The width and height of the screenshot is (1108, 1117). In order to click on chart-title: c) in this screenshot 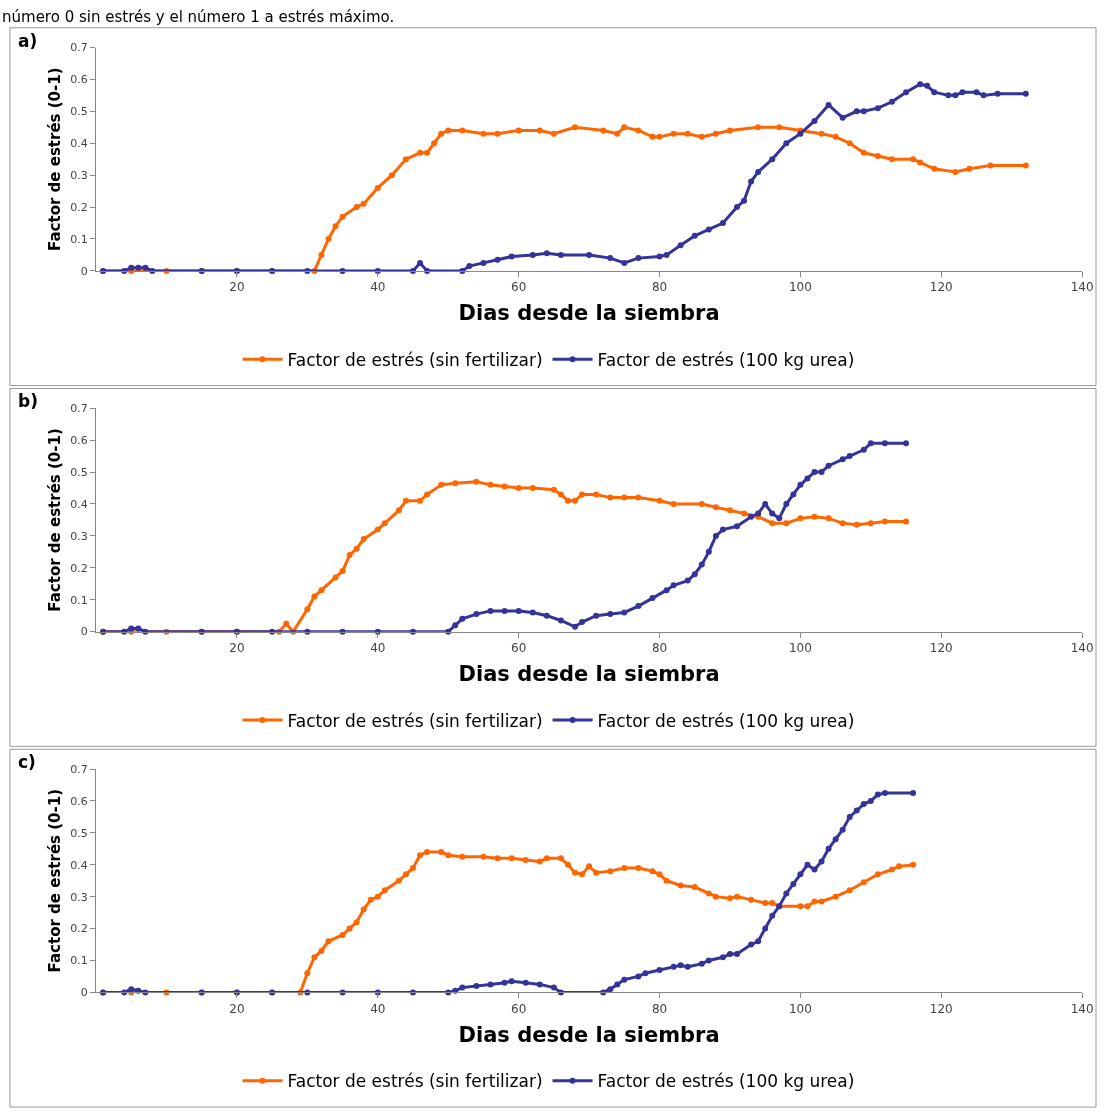, I will do `click(27, 762)`.